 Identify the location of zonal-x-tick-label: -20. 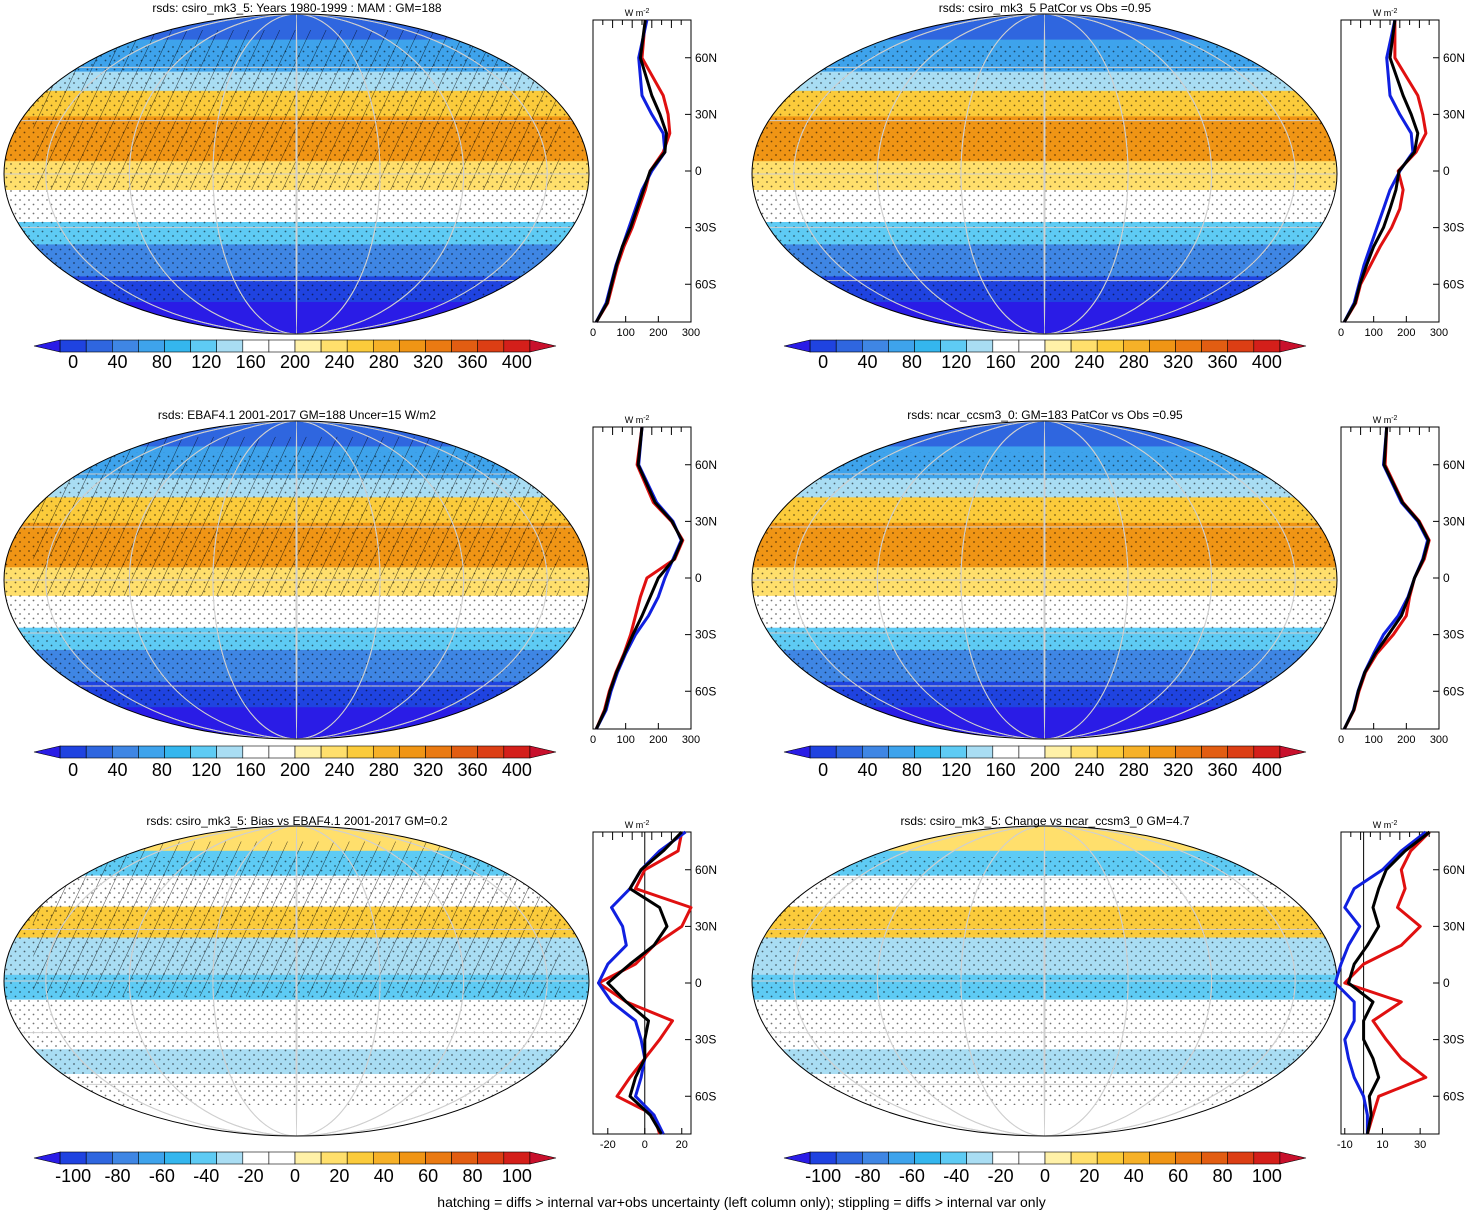
(608, 1145).